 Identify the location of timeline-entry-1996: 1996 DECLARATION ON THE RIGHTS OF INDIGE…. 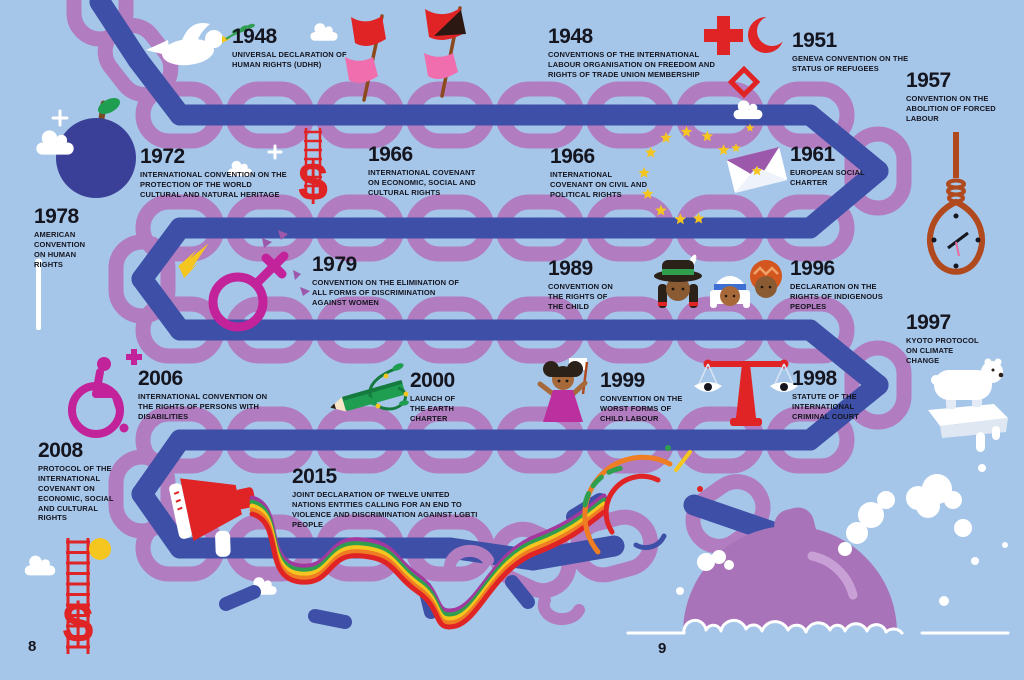
(840, 285).